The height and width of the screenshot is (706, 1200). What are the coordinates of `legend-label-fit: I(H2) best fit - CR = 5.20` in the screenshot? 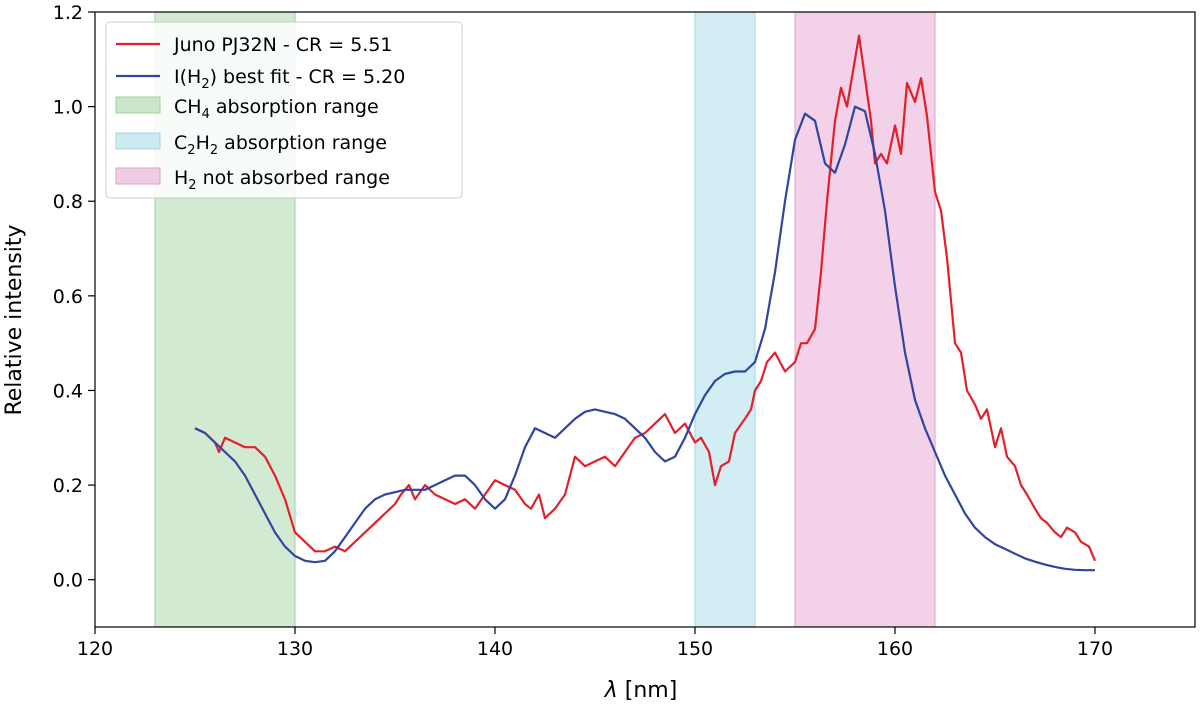 It's located at (289, 79).